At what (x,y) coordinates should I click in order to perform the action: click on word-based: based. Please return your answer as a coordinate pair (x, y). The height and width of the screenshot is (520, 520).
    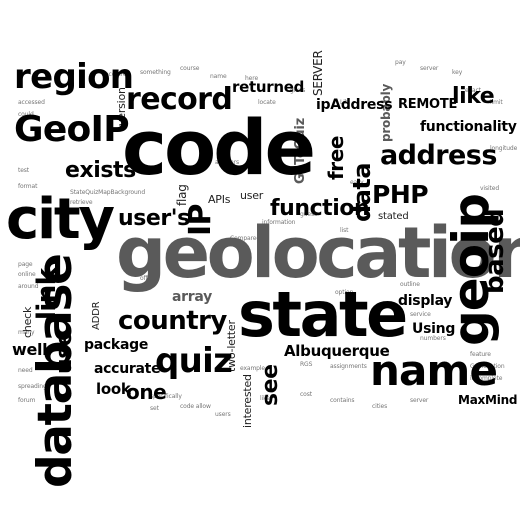
    Looking at the image, I should click on (495, 251).